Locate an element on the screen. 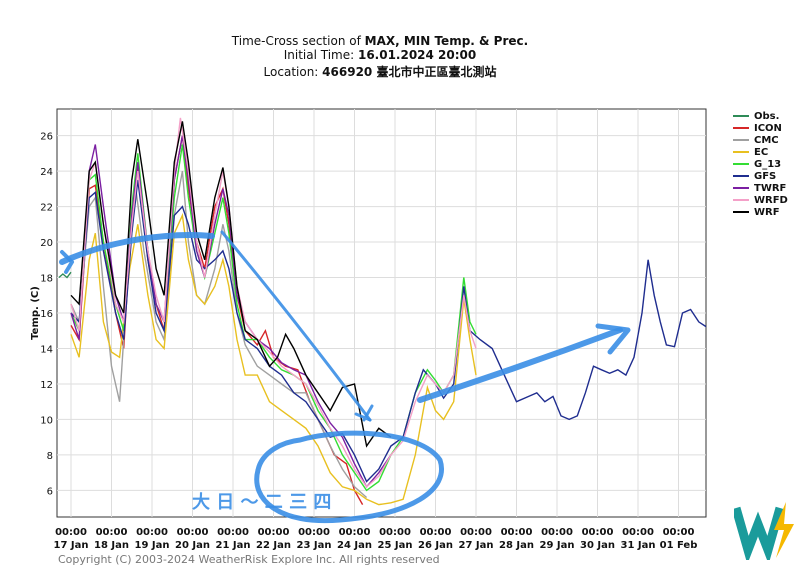  legend: Obs. ICON CMC EC G_13 GFS TWRF WRFD WRF is located at coordinates (760, 164).